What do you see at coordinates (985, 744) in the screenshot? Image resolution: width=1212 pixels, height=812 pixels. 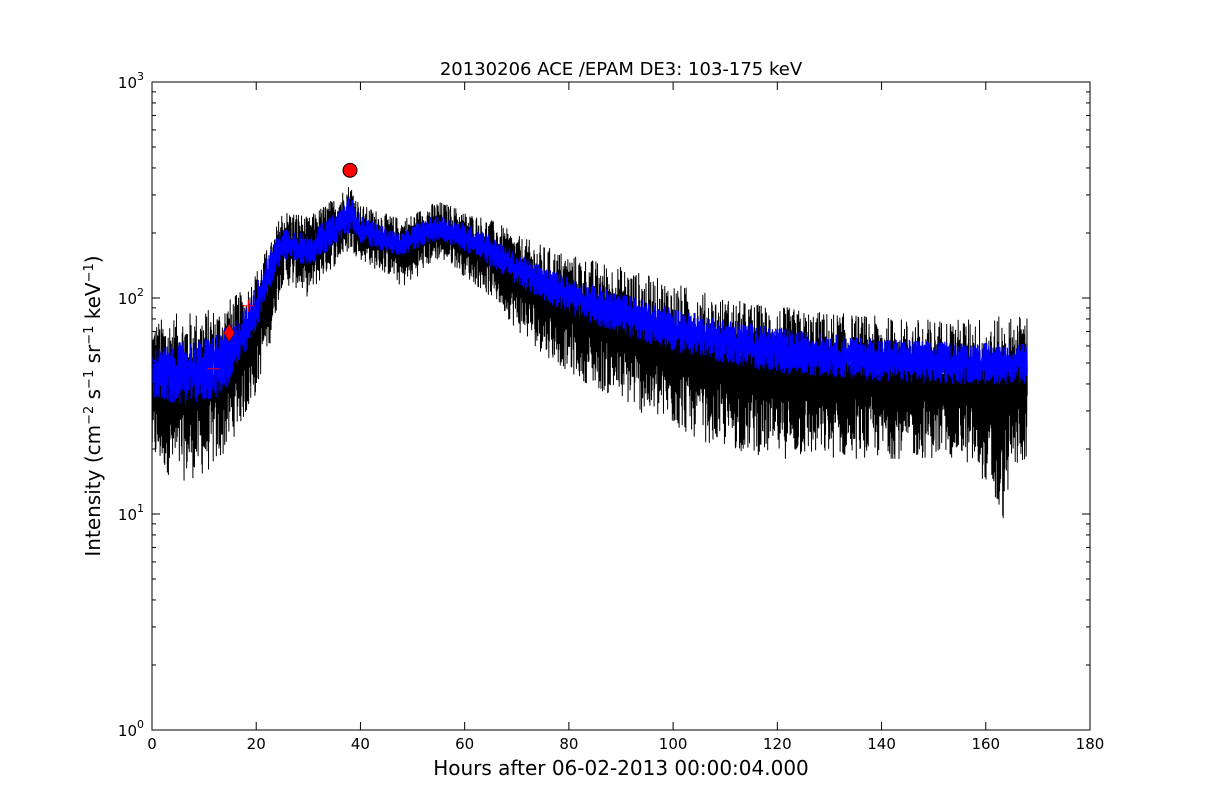 I see `x-tick-label: 160` at bounding box center [985, 744].